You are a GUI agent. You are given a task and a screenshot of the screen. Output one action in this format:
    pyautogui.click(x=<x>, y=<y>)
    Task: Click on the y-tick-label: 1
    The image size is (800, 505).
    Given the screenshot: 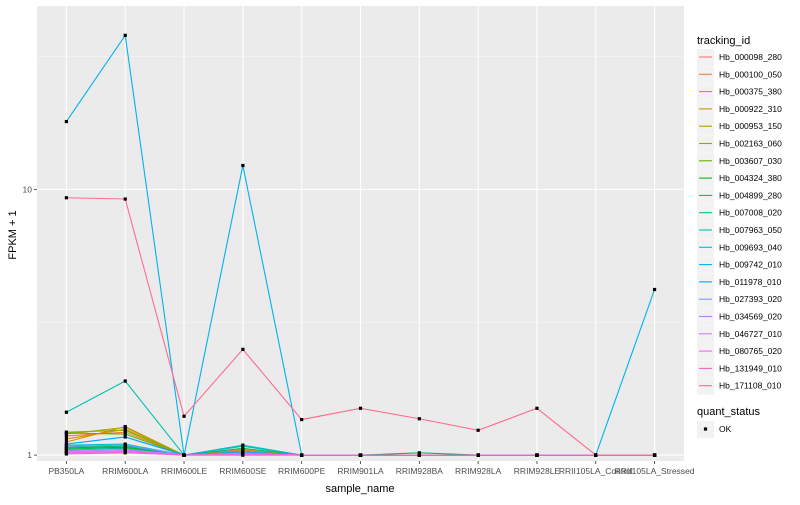 What is the action you would take?
    pyautogui.click(x=29, y=455)
    